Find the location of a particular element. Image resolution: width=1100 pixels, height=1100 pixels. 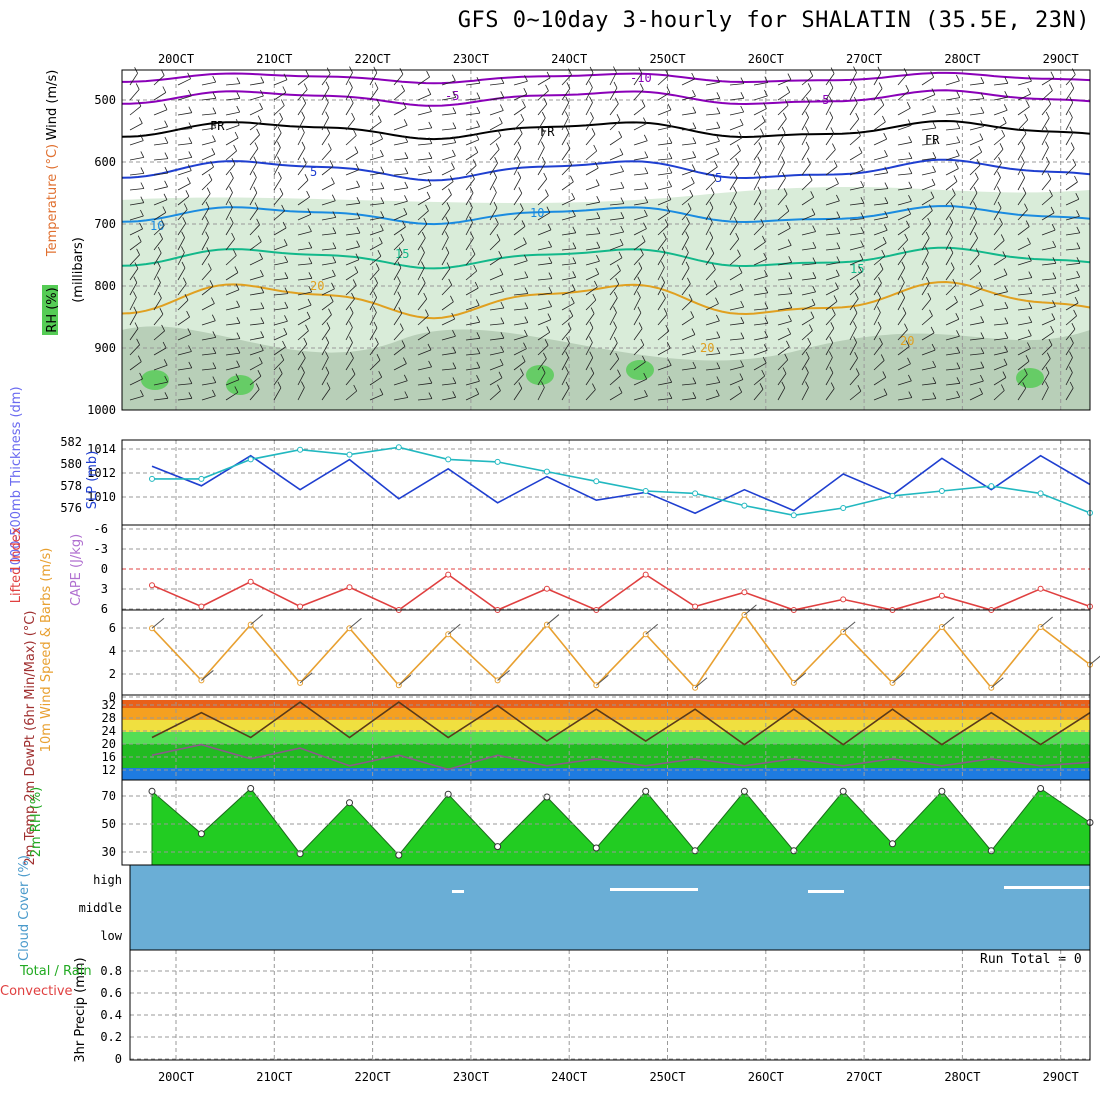

thickness-line-point is located at coordinates (695, 493).